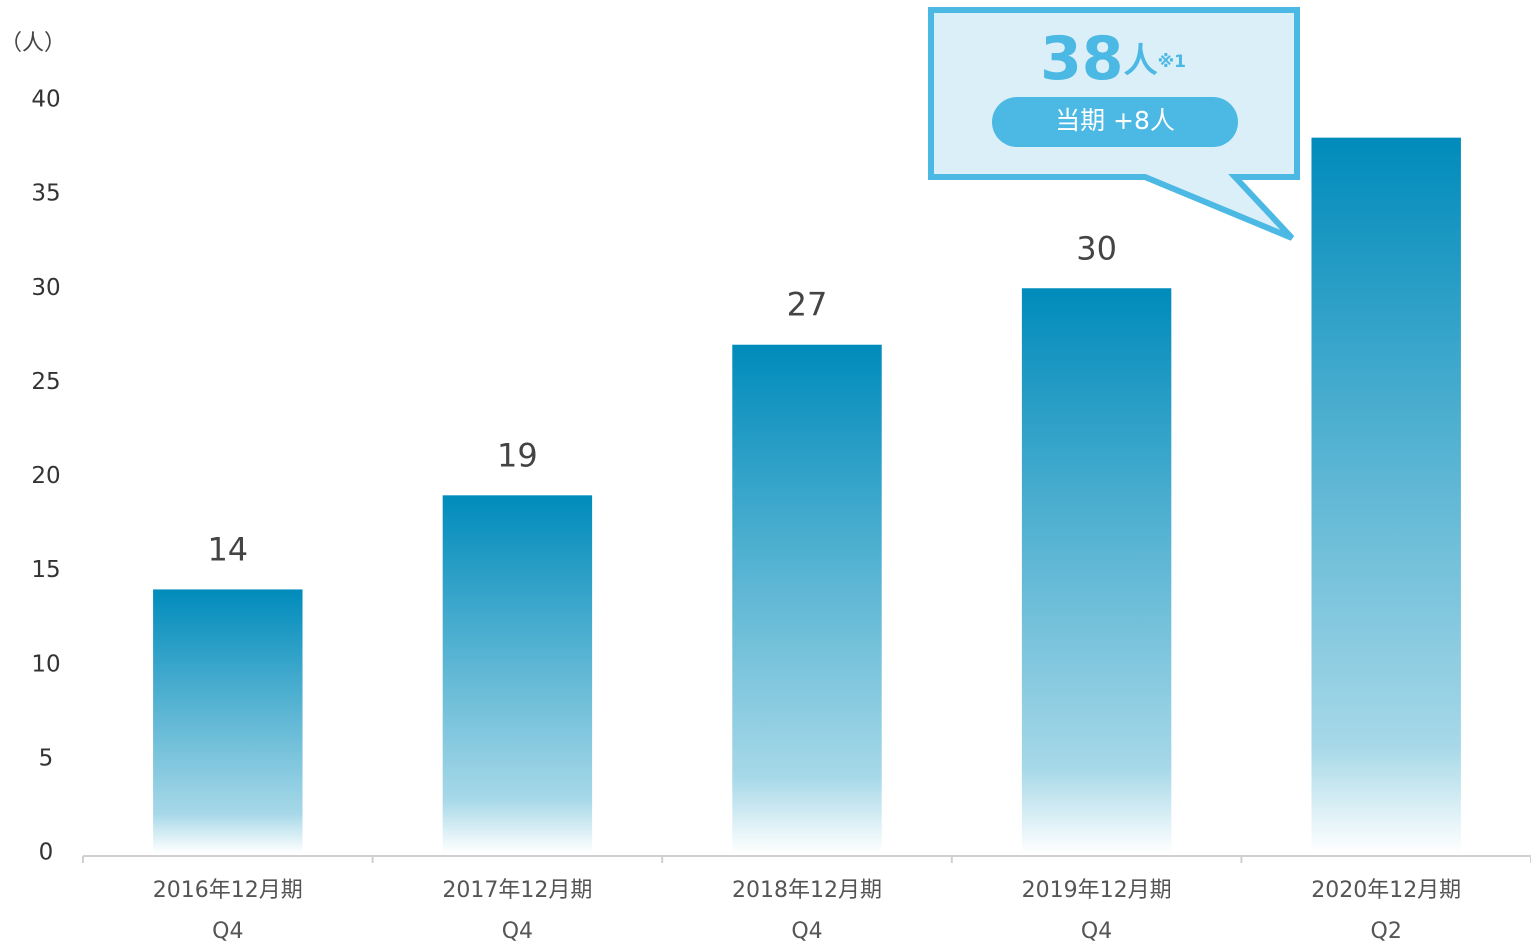  What do you see at coordinates (807, 890) in the screenshot?
I see `x-tick-label: 2018年12月期` at bounding box center [807, 890].